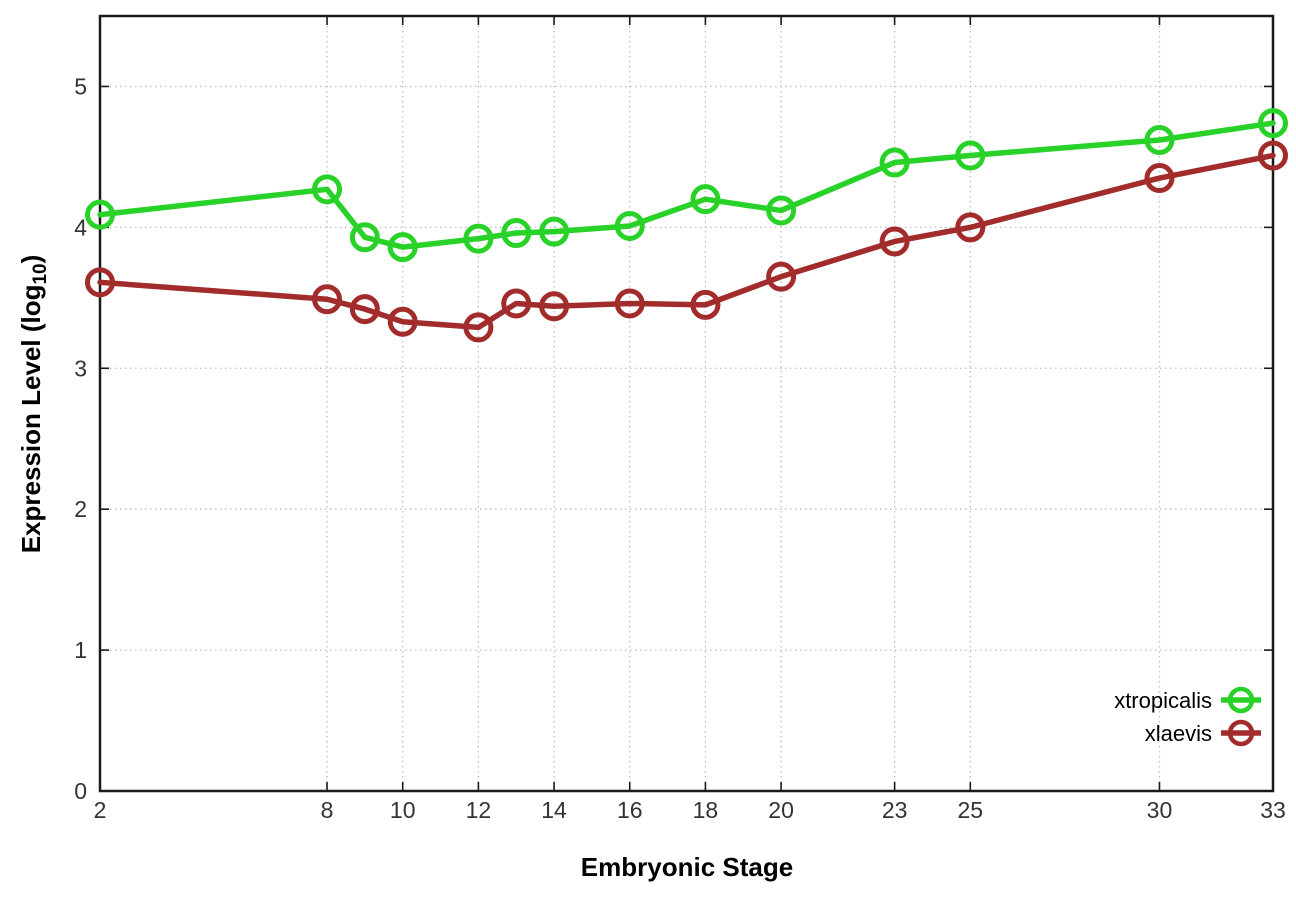  I want to click on legend-label-xtropicalis: xtropicalis, so click(1163, 700).